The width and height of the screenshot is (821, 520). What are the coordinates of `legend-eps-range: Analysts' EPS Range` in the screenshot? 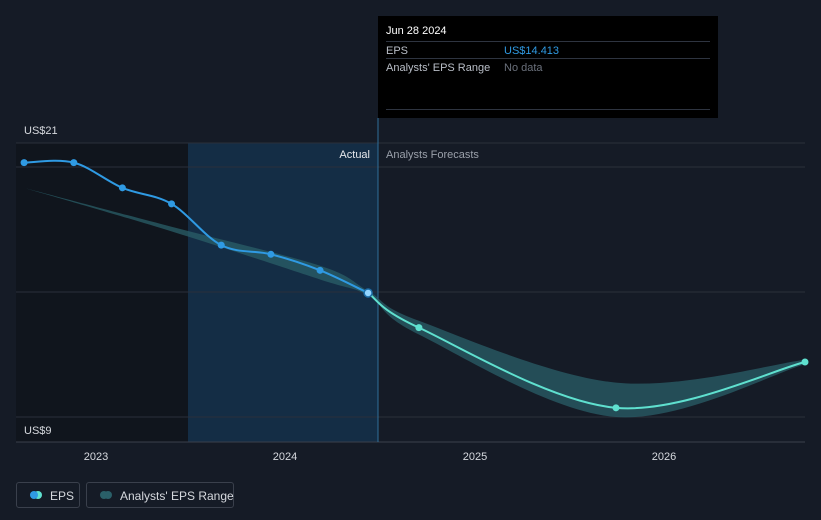 It's located at (160, 495).